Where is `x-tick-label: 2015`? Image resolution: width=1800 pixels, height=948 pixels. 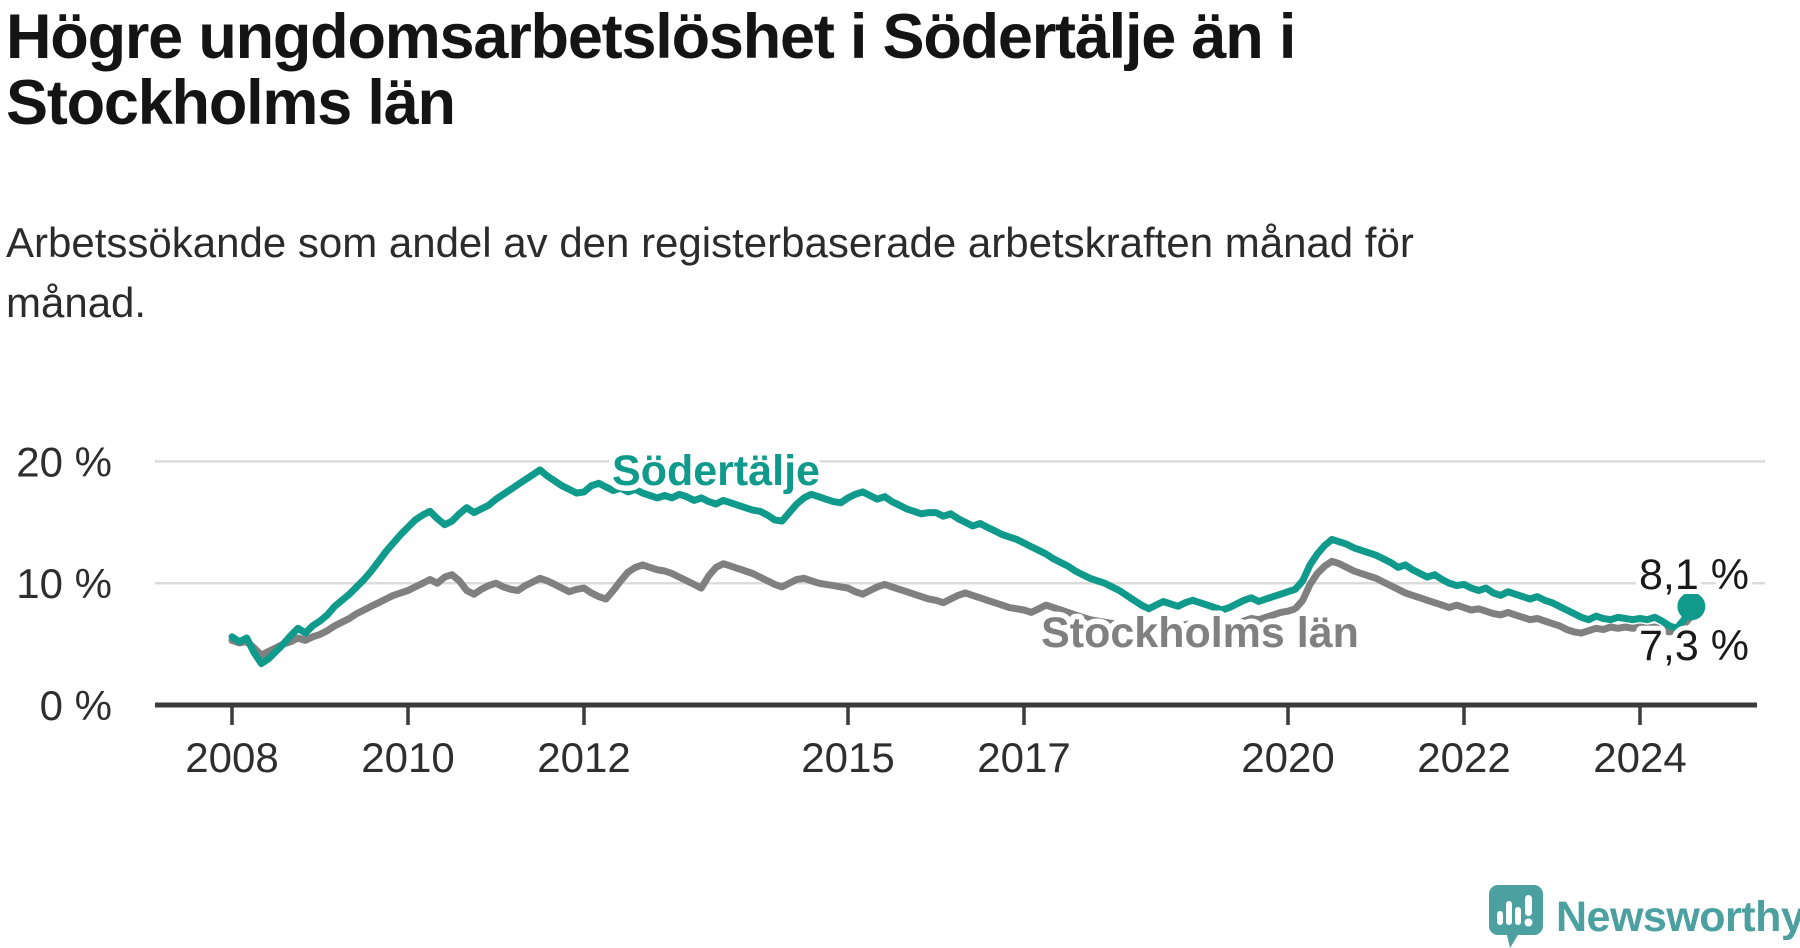 x-tick-label: 2015 is located at coordinates (847, 757).